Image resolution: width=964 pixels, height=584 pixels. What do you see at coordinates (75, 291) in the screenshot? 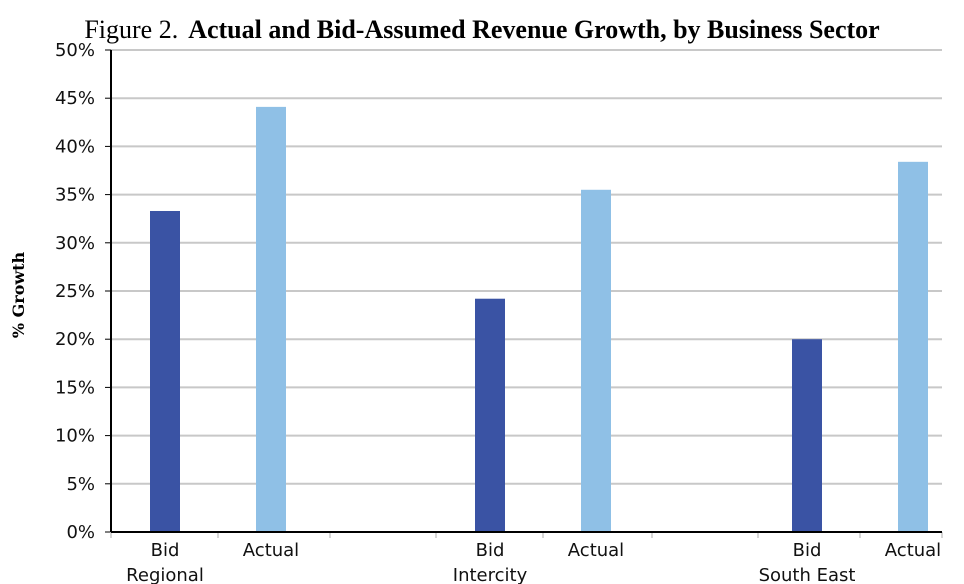
I see `y-tick-label: 25%` at bounding box center [75, 291].